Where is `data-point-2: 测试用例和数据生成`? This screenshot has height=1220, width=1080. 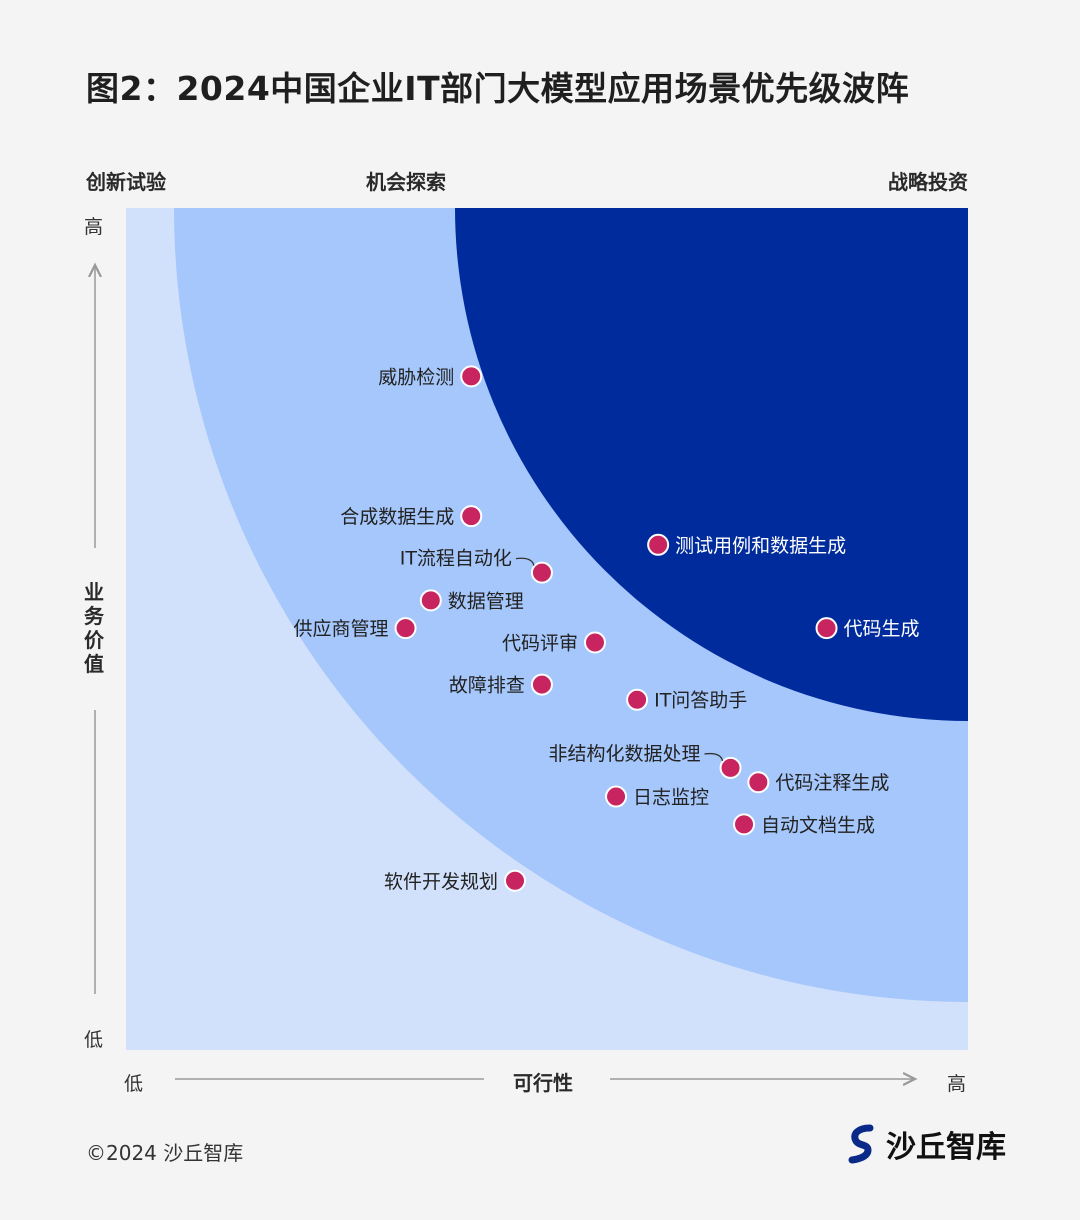 data-point-2: 测试用例和数据生成 is located at coordinates (746, 545).